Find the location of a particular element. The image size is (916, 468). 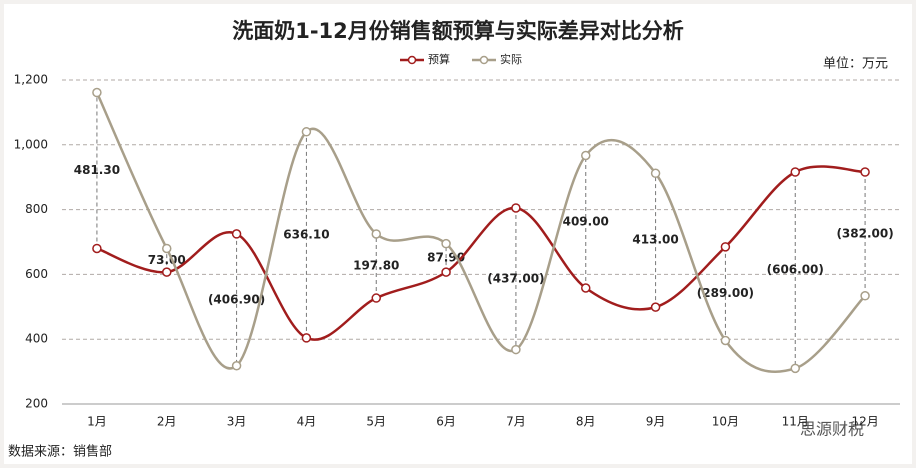

y-tick-label: 1,200 is located at coordinates (31, 80).